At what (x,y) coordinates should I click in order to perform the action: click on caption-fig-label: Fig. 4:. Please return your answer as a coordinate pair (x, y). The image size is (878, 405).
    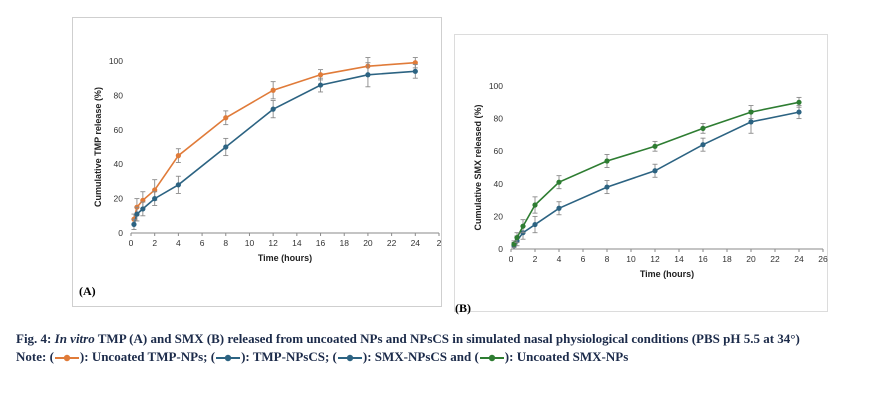
    Looking at the image, I should click on (34, 338).